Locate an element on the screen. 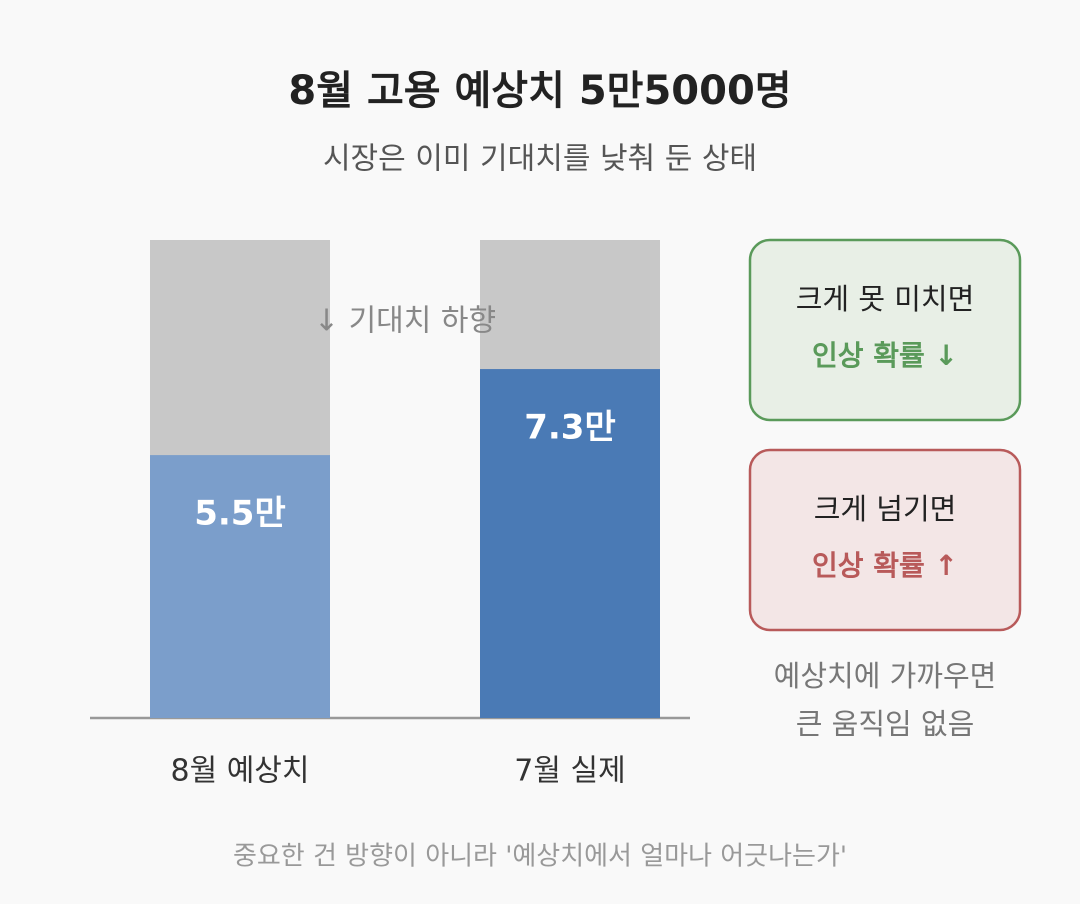  chart-title: 8월 고용 예상치 5만5000명 is located at coordinates (539, 91).